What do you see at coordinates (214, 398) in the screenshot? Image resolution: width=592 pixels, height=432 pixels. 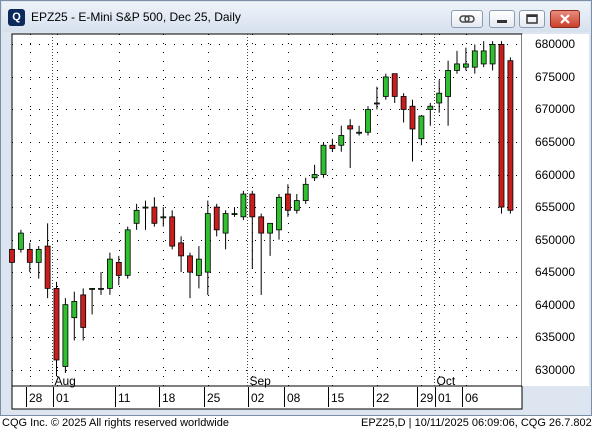 I see `x-tick-label: 25` at bounding box center [214, 398].